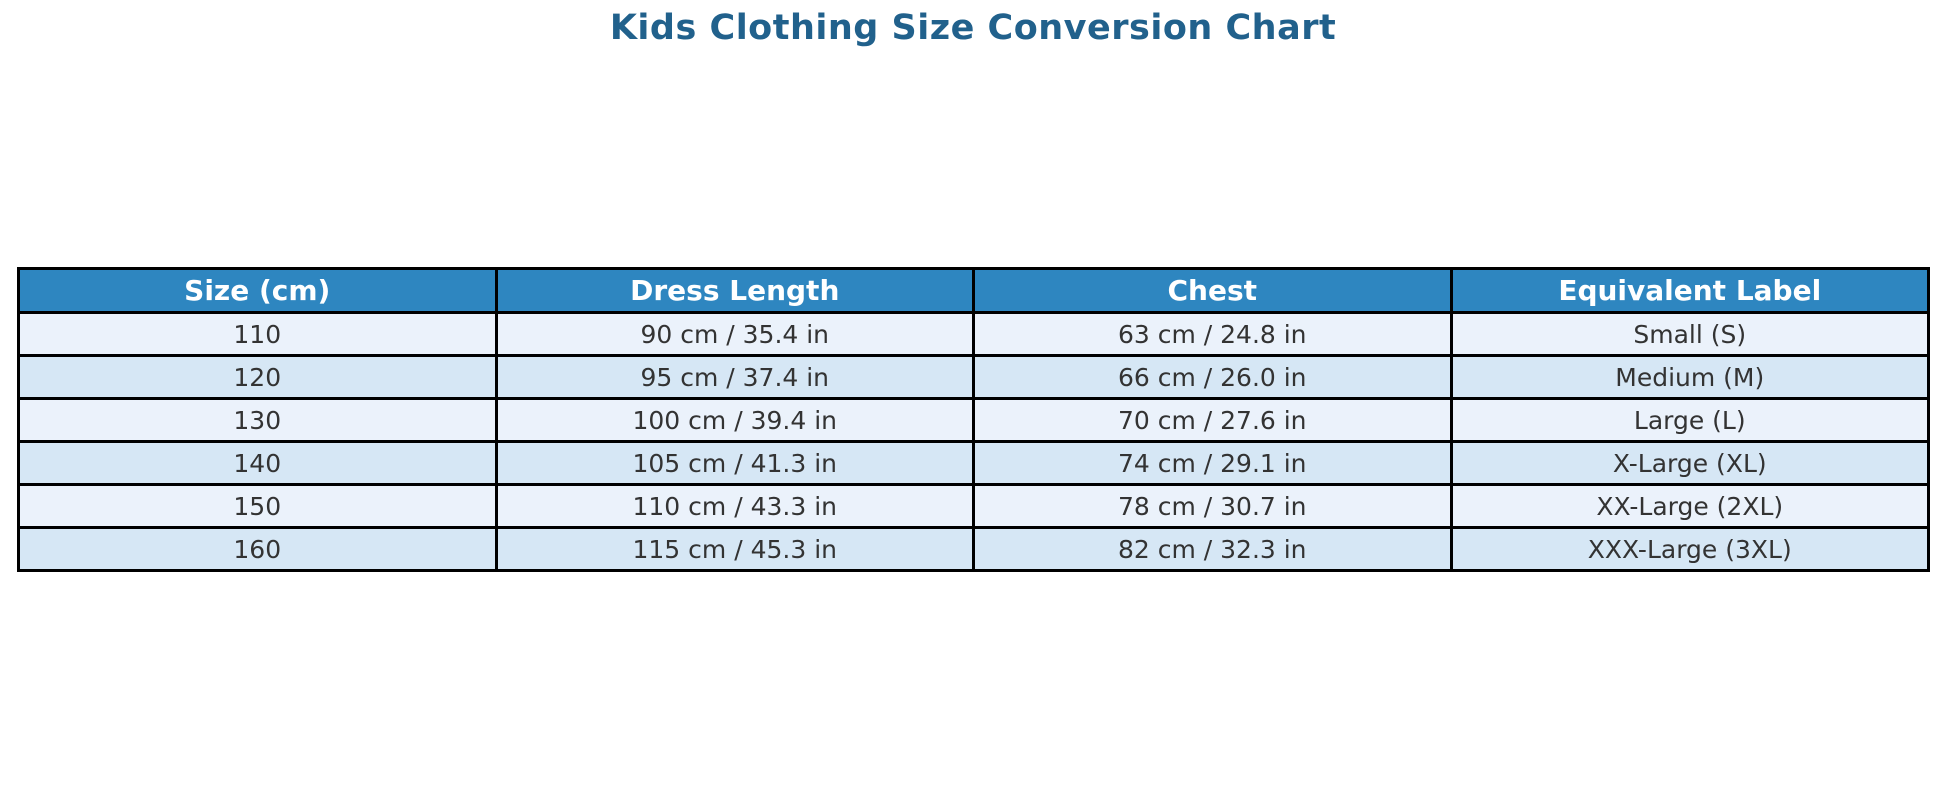 This screenshot has height=793, width=1946. What do you see at coordinates (257, 420) in the screenshot?
I see `table-cell: 130` at bounding box center [257, 420].